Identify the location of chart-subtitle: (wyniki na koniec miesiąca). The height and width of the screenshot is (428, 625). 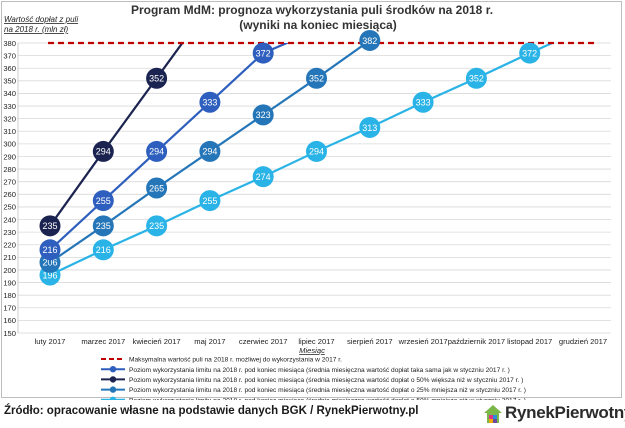
(317, 25).